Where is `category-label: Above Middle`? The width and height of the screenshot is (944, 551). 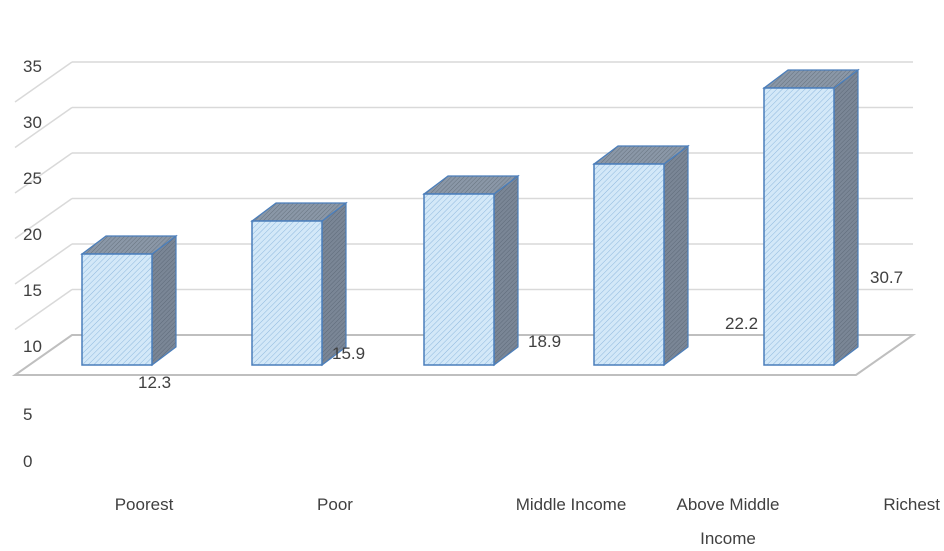 category-label: Above Middle is located at coordinates (727, 504).